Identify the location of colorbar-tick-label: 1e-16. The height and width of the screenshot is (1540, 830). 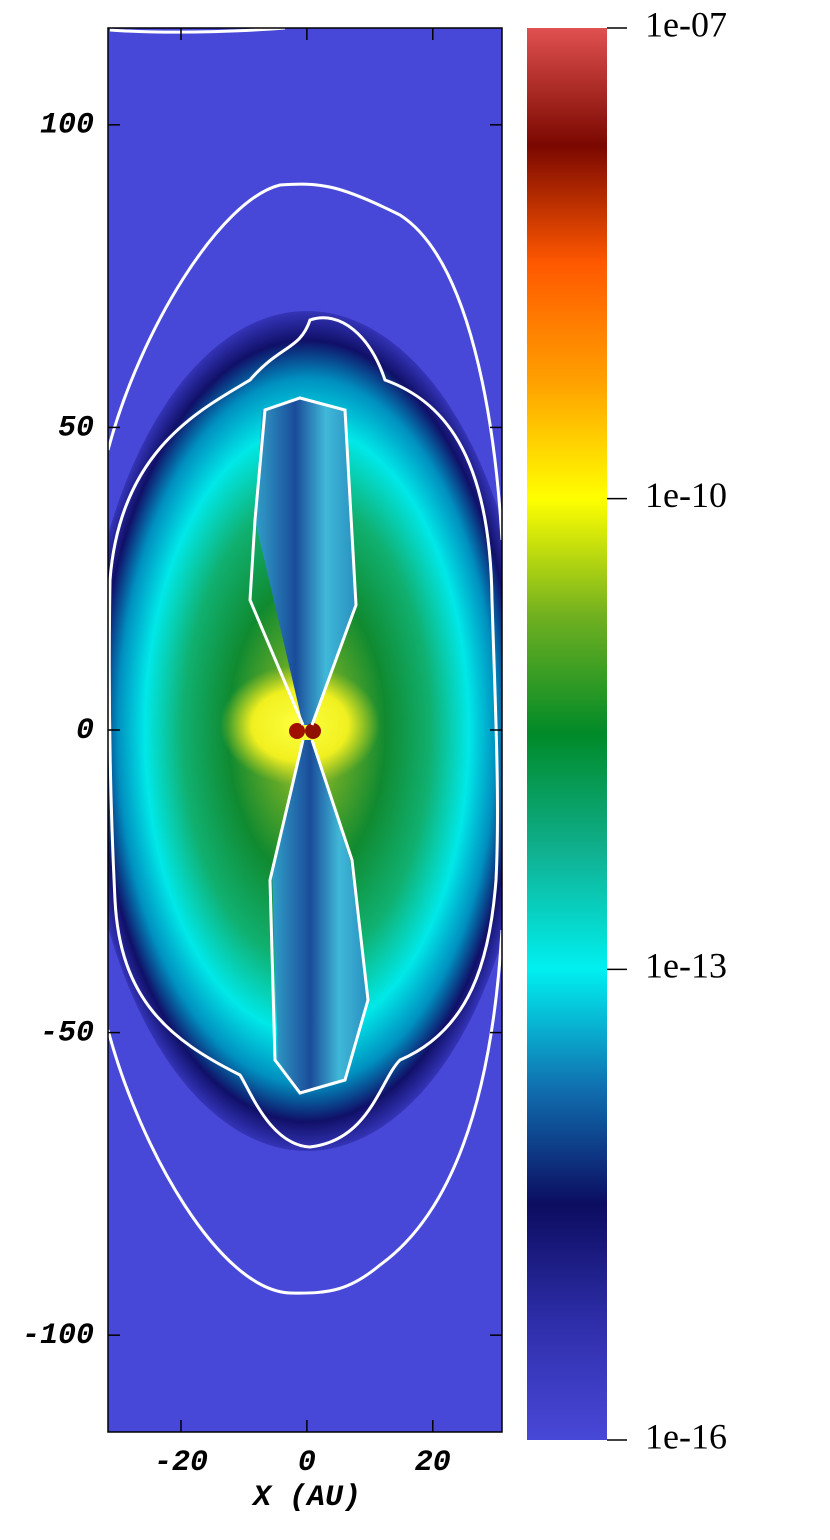
(686, 1436).